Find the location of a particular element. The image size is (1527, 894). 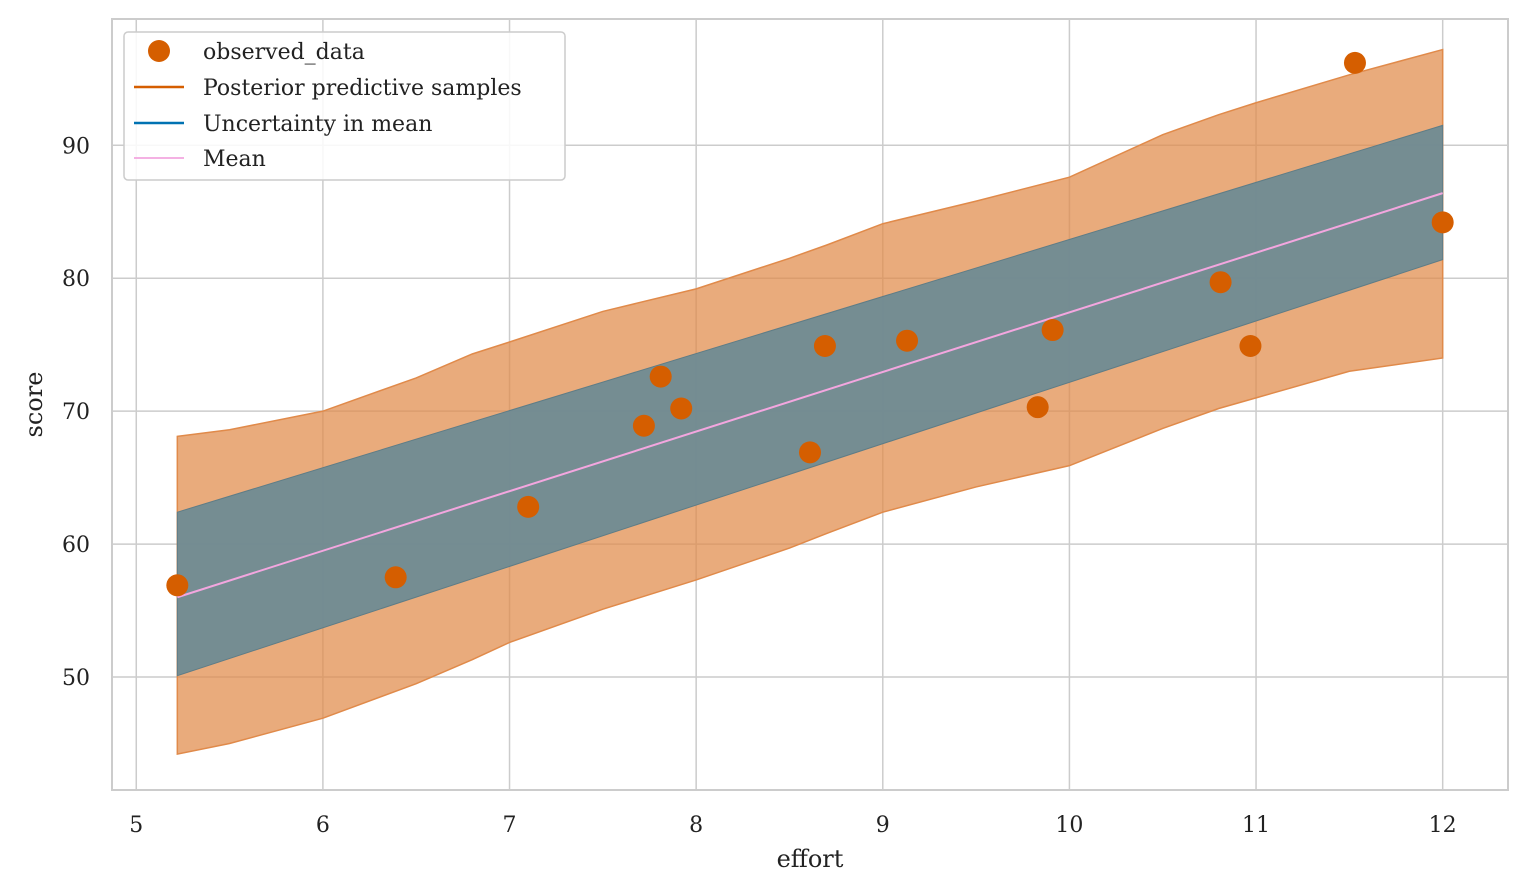

legend-box is located at coordinates (344, 106).